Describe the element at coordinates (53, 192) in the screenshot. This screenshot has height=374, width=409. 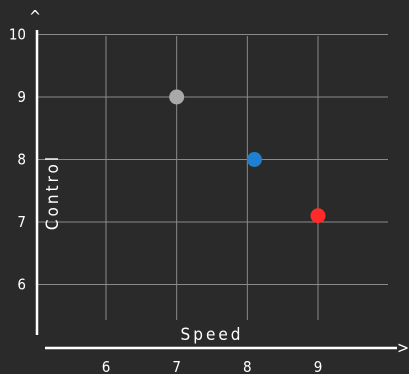
I see `y-axis-label: Control` at that location.